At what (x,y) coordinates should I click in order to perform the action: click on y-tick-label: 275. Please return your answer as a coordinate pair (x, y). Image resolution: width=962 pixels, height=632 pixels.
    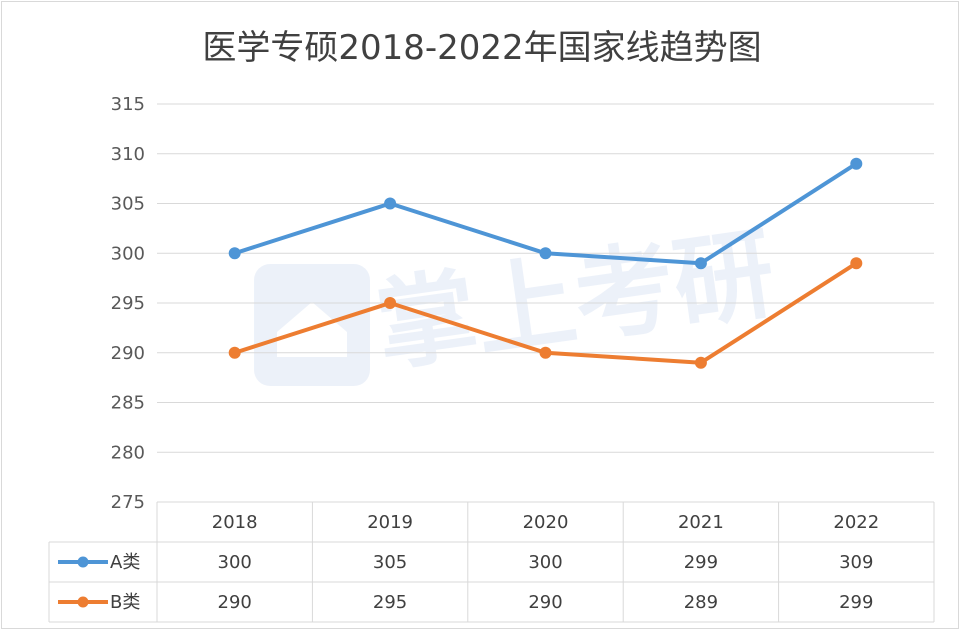
    Looking at the image, I should click on (128, 502).